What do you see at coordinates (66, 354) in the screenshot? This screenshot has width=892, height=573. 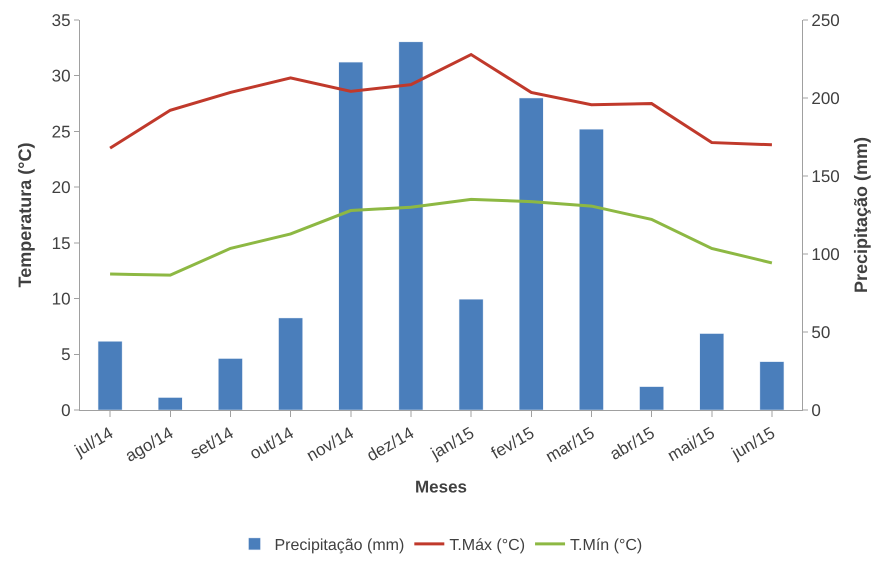 I see `y-tick-label: 5` at bounding box center [66, 354].